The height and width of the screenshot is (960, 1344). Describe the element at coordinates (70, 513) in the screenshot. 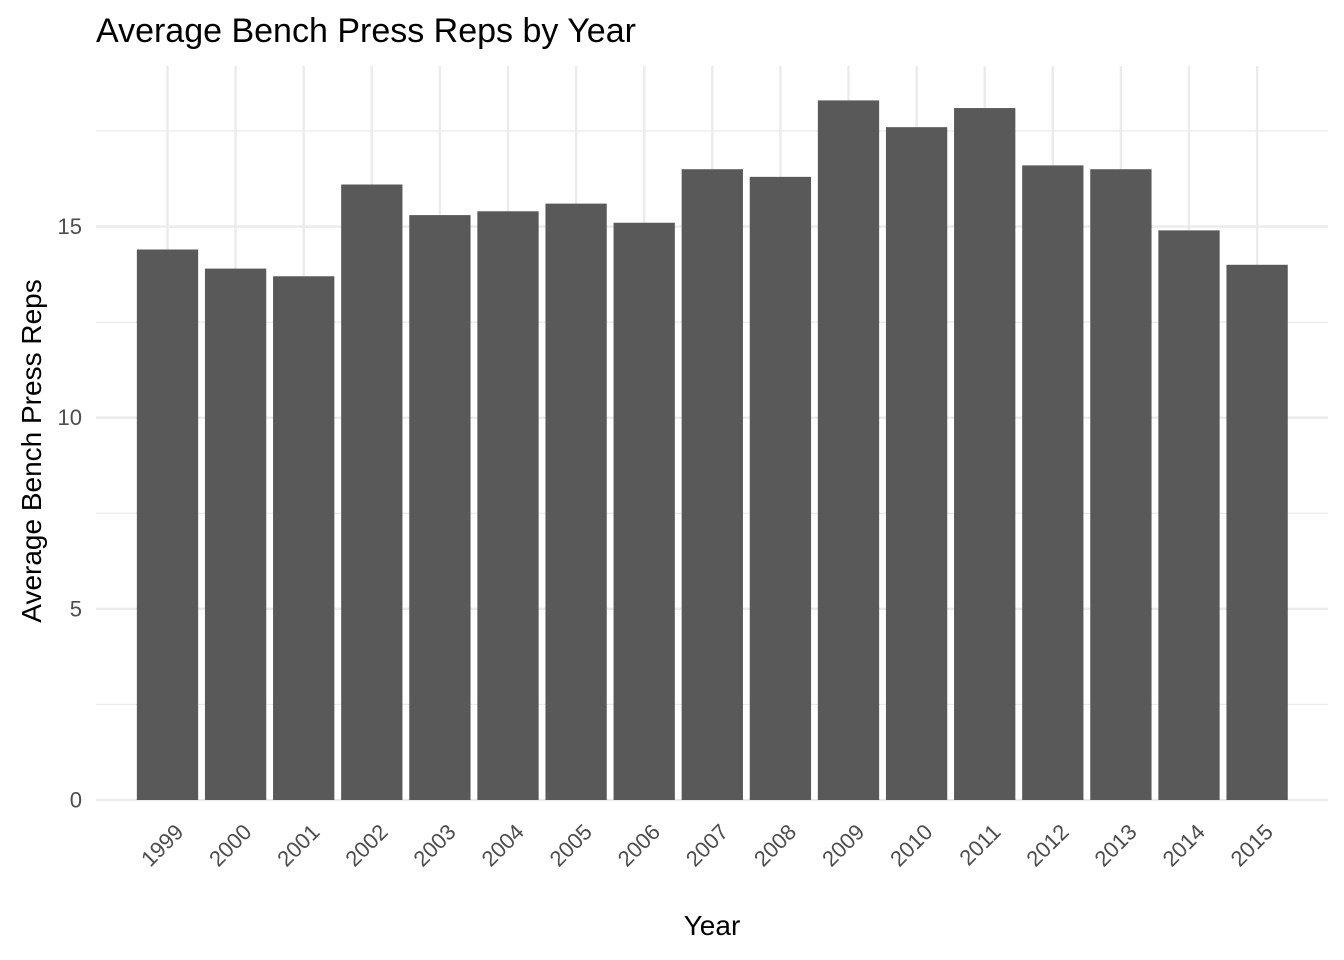

I see `y-tick-labels: 0 5 10 15` at that location.